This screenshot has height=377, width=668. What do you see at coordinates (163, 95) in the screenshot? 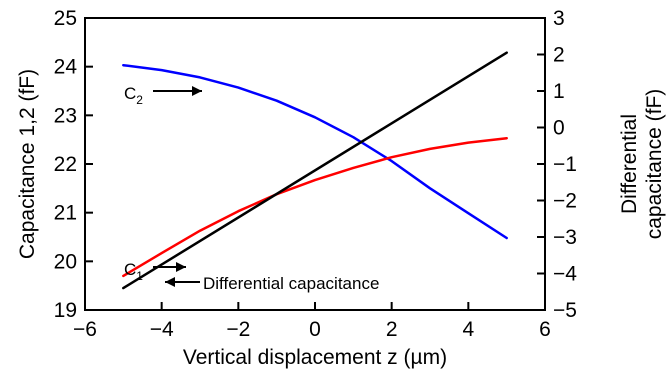
I see `annotation-c2: C2` at bounding box center [163, 95].